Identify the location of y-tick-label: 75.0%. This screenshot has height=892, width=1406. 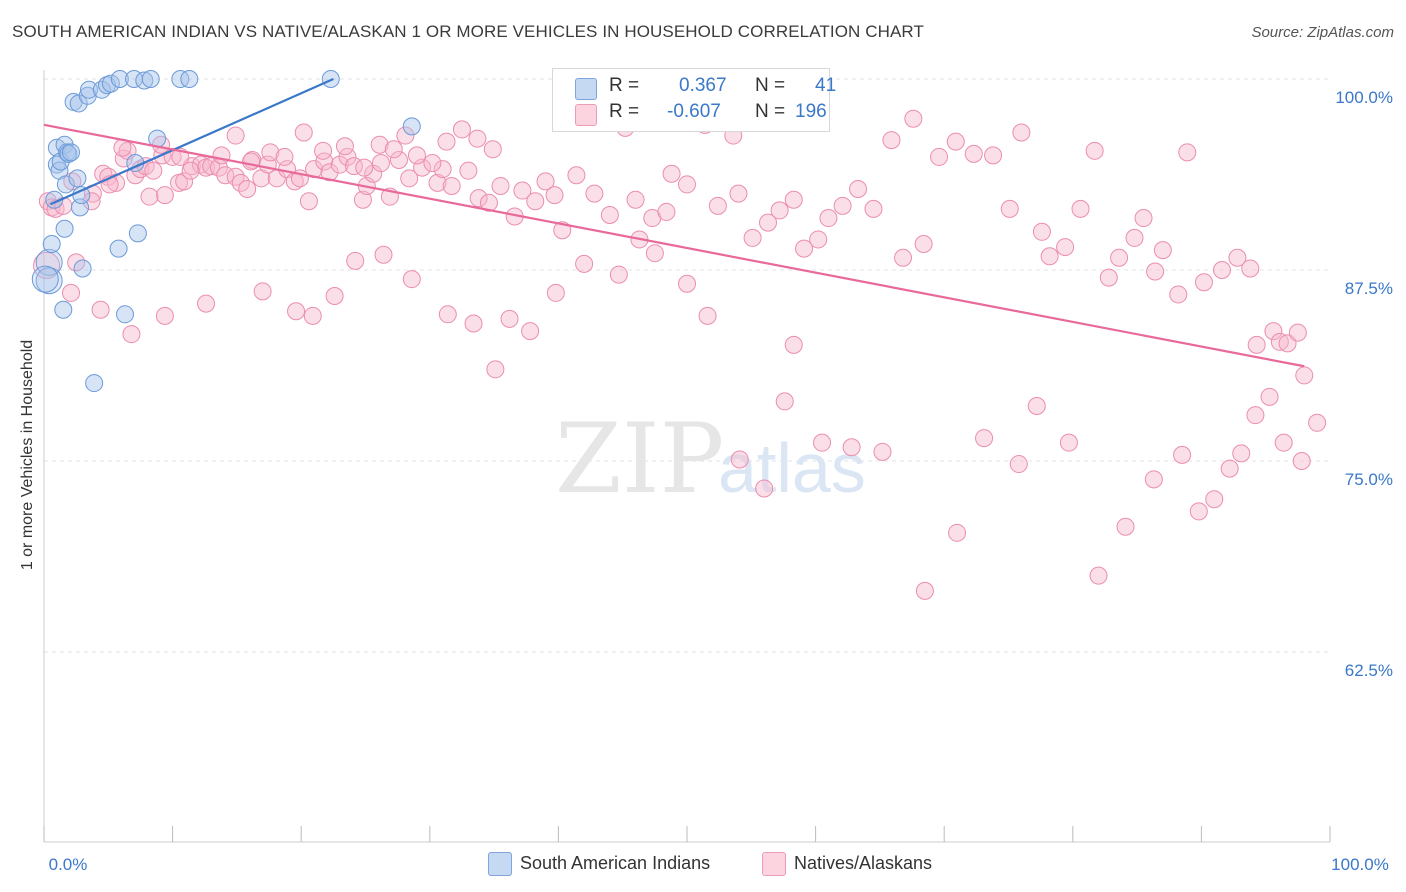
(1369, 479).